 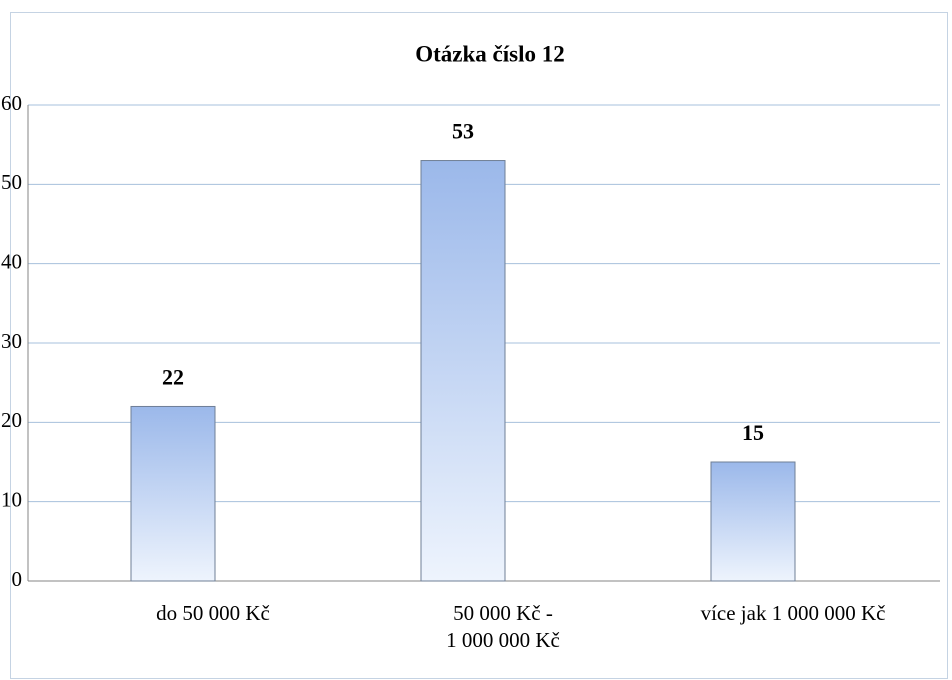 What do you see at coordinates (11, 182) in the screenshot?
I see `y-tick-label: 50` at bounding box center [11, 182].